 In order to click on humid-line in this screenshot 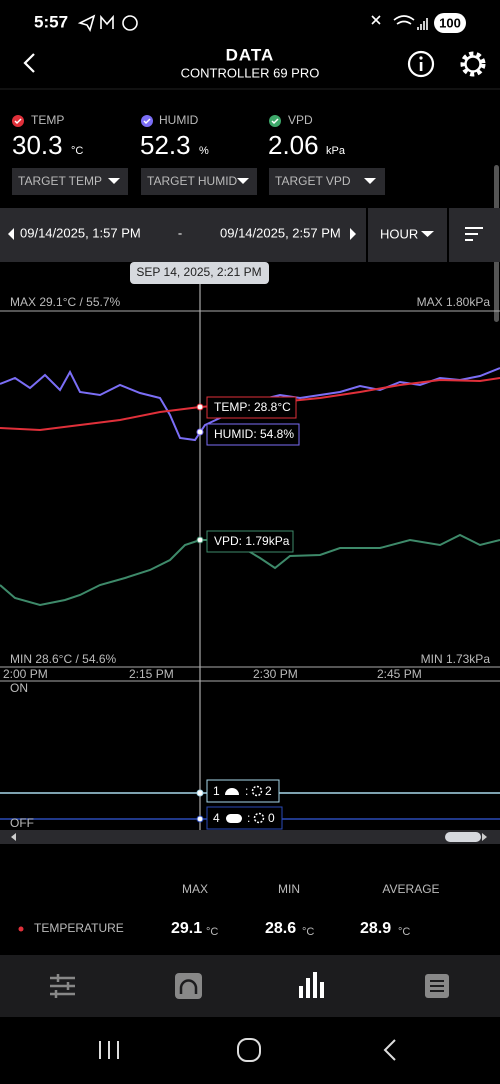, I will do `click(250, 404)`.